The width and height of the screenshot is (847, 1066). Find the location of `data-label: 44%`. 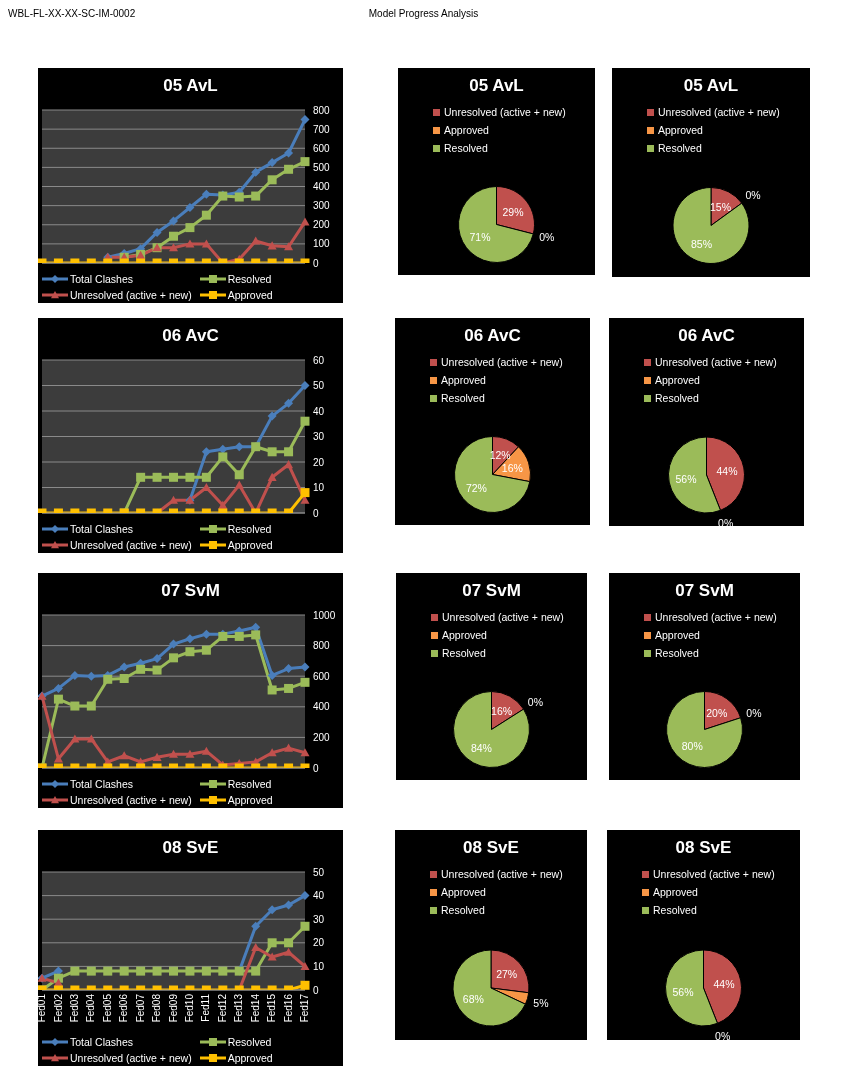

data-label: 44% is located at coordinates (727, 471).